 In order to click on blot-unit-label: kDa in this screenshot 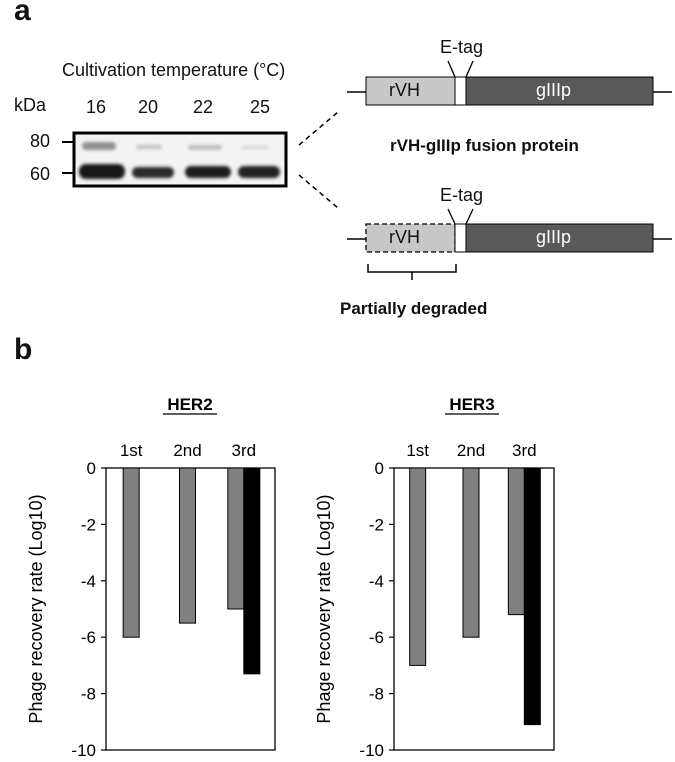, I will do `click(30, 105)`.